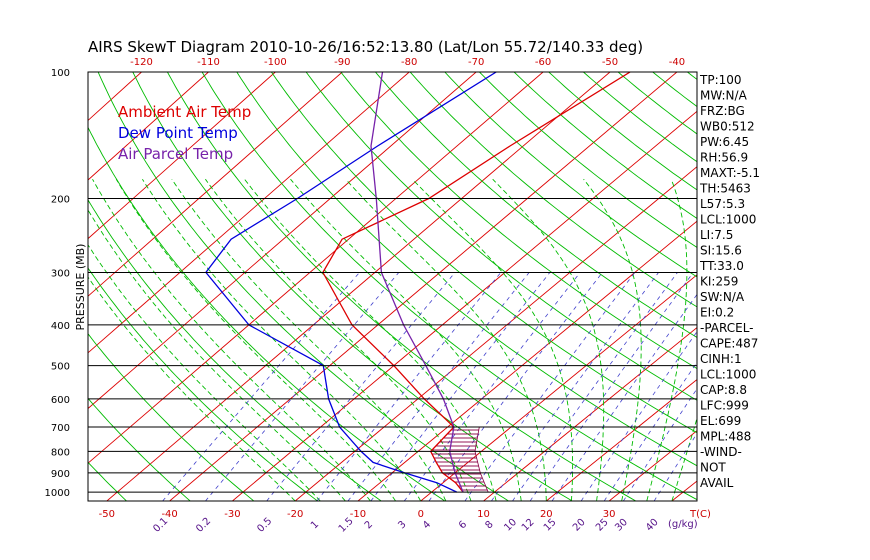 Image resolution: width=870 pixels, height=560 pixels. Describe the element at coordinates (724, 142) in the screenshot. I see `stability-index-item: PW:6.45` at that location.